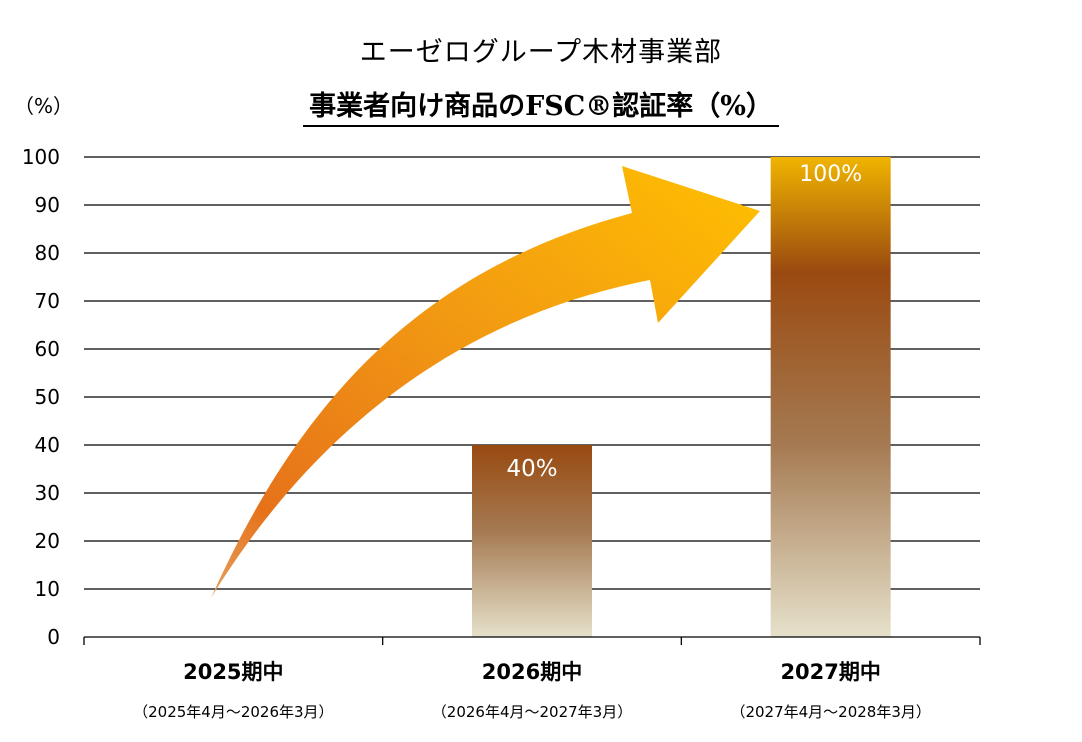  What do you see at coordinates (532, 672) in the screenshot?
I see `x-tick-label: 2026期中` at bounding box center [532, 672].